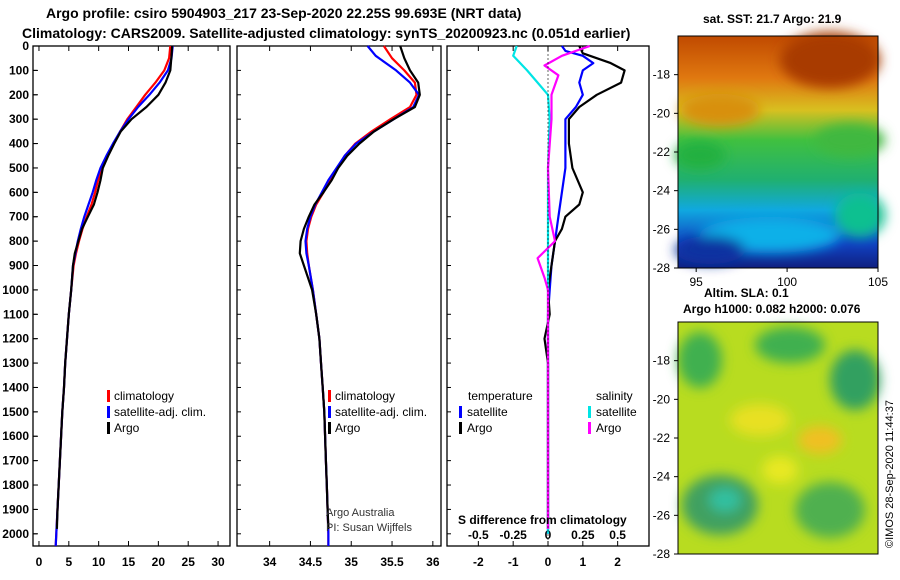 This screenshot has width=900, height=580. What do you see at coordinates (662, 229) in the screenshot?
I see `map-y-label: -26` at bounding box center [662, 229].